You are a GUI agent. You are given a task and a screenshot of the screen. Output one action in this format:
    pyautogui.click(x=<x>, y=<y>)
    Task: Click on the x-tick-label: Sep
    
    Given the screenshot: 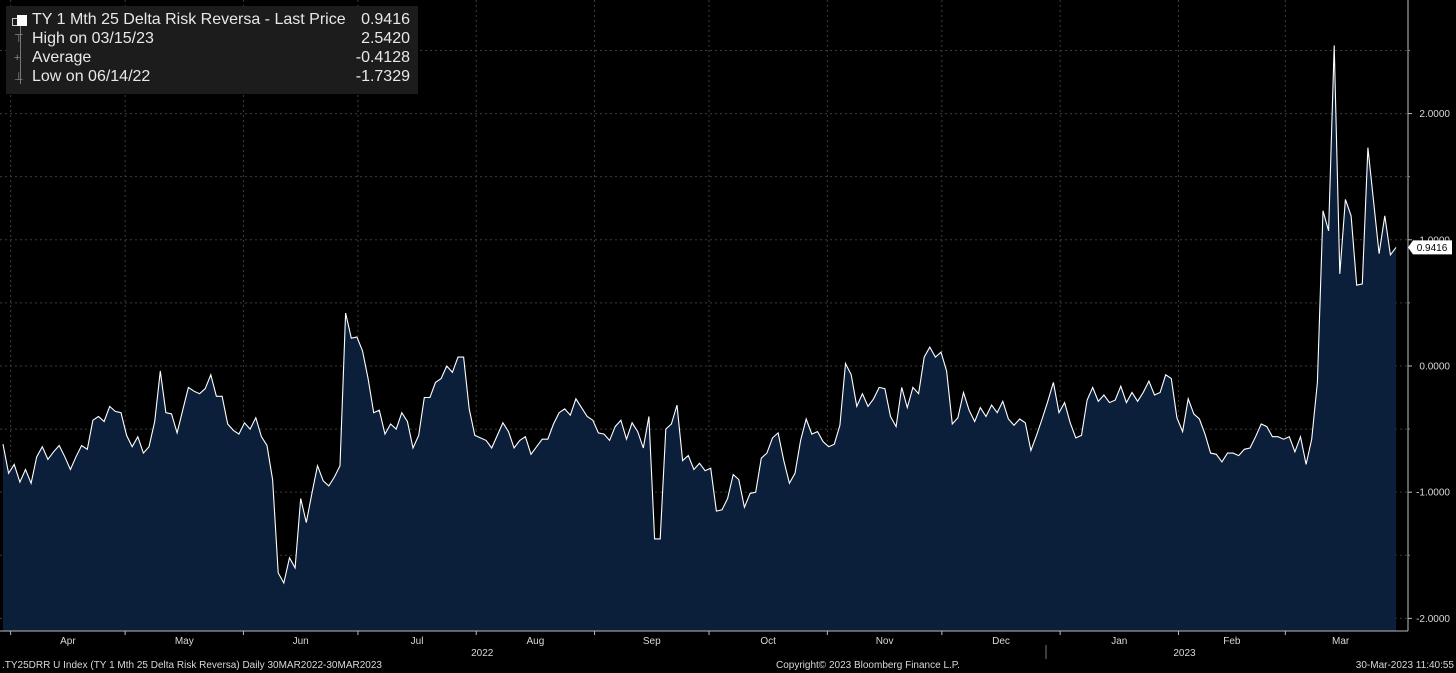 What is the action you would take?
    pyautogui.click(x=652, y=641)
    